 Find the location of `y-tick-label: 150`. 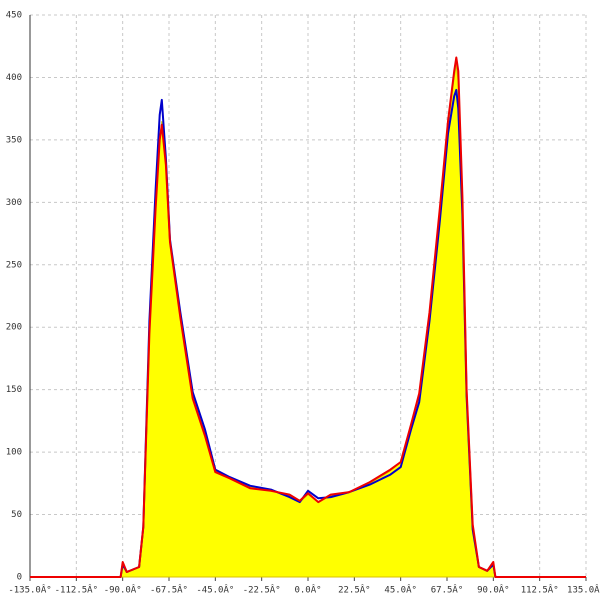

y-tick-label: 150 is located at coordinates (14, 390).